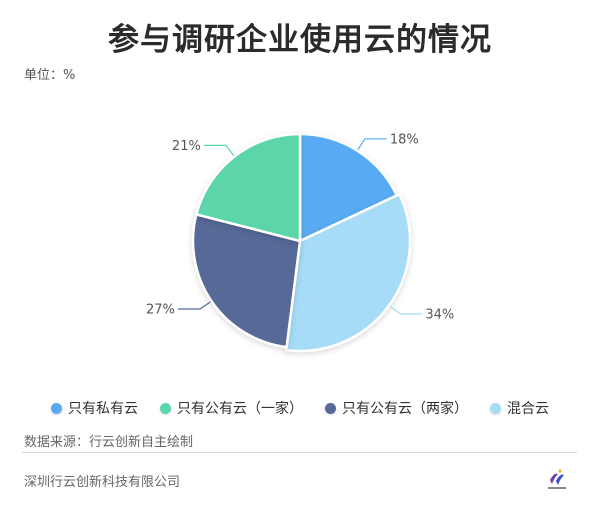 The image size is (600, 510). What do you see at coordinates (439, 314) in the screenshot?
I see `data-label: 34%` at bounding box center [439, 314].